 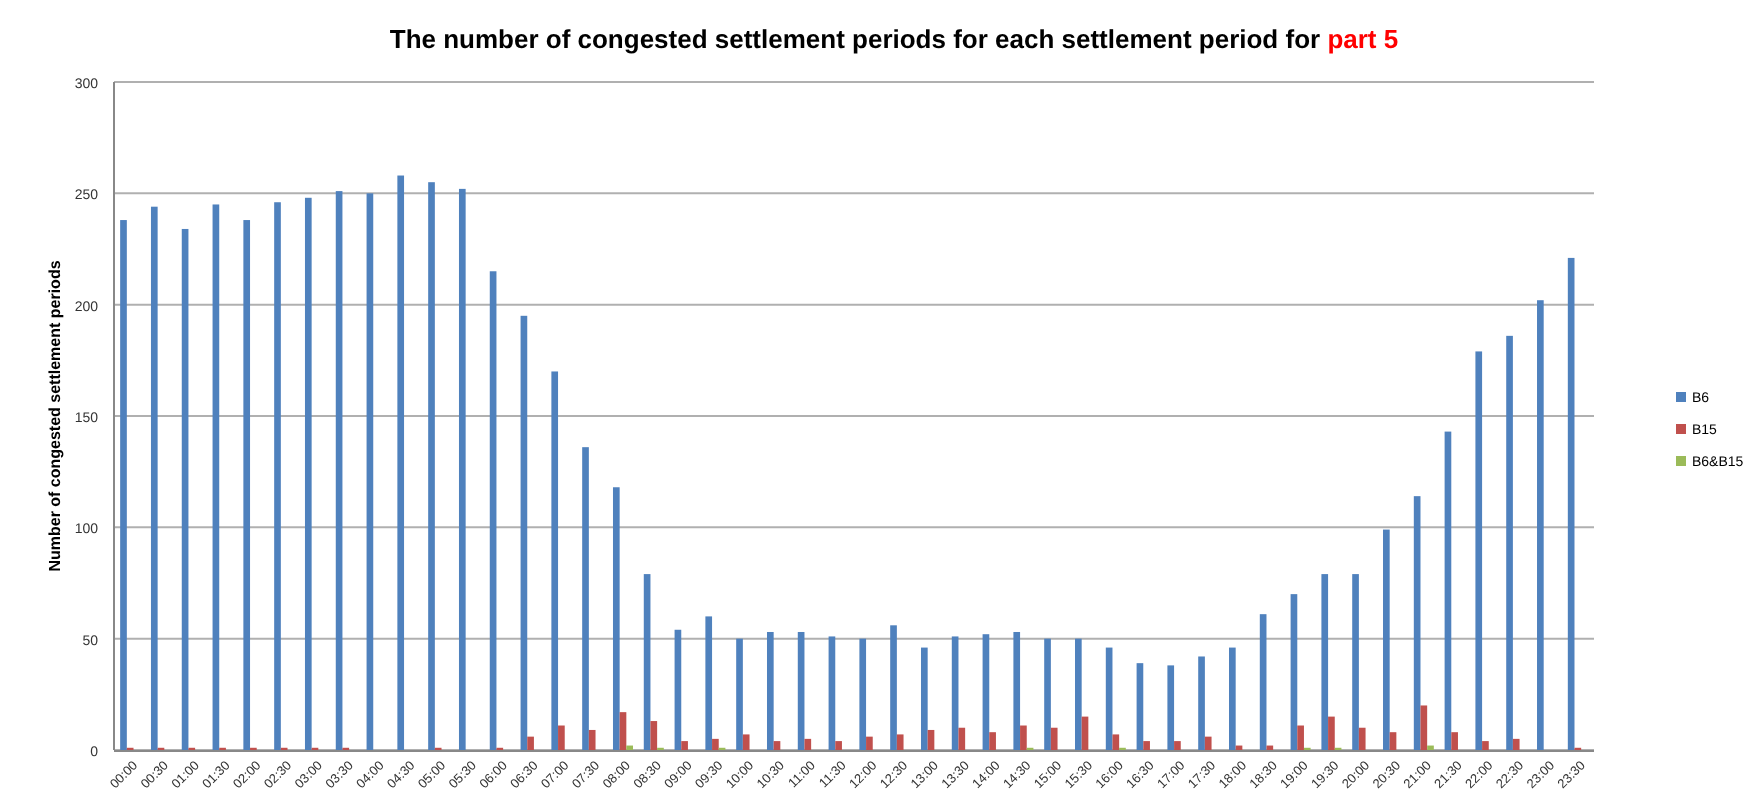 I want to click on chart-title: The number of congested settlement periods for each settlement period for part 5, so click(x=894, y=39).